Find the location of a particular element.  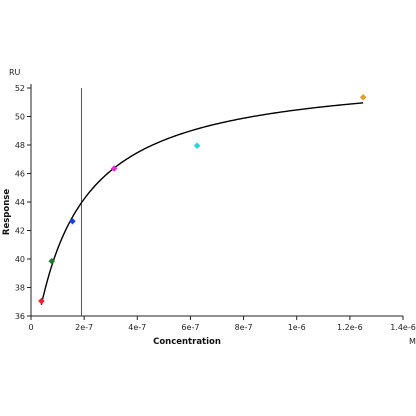

x-tick-label: 8e-7 is located at coordinates (244, 327).